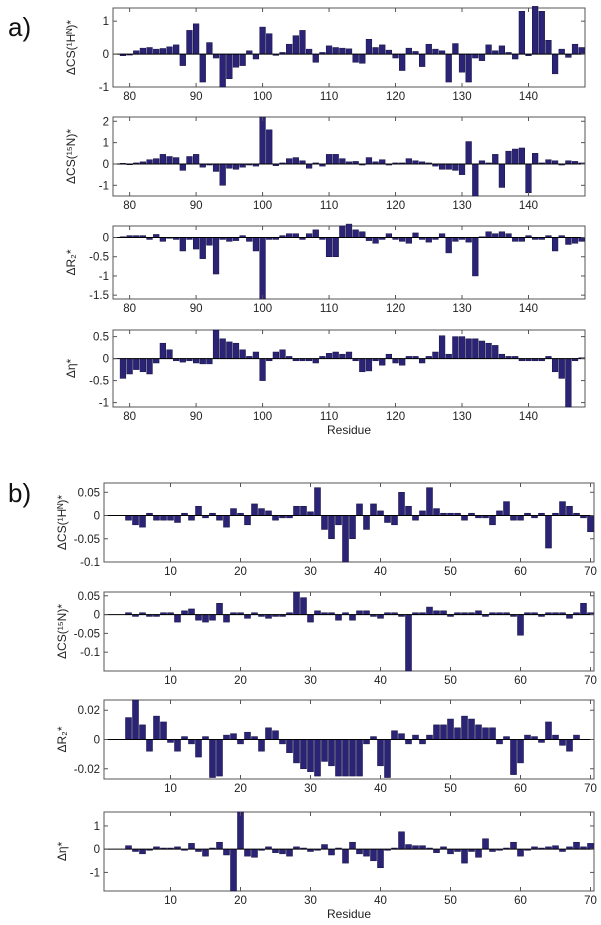 The image size is (601, 925). What do you see at coordinates (87, 540) in the screenshot?
I see `y-tick-label: -0.05` at bounding box center [87, 540].